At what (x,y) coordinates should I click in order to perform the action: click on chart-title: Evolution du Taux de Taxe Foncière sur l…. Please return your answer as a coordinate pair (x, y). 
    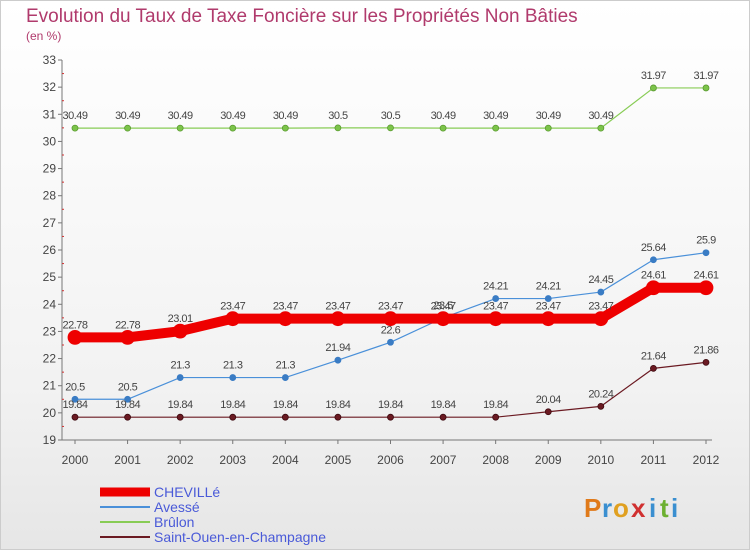
    Looking at the image, I should click on (302, 16).